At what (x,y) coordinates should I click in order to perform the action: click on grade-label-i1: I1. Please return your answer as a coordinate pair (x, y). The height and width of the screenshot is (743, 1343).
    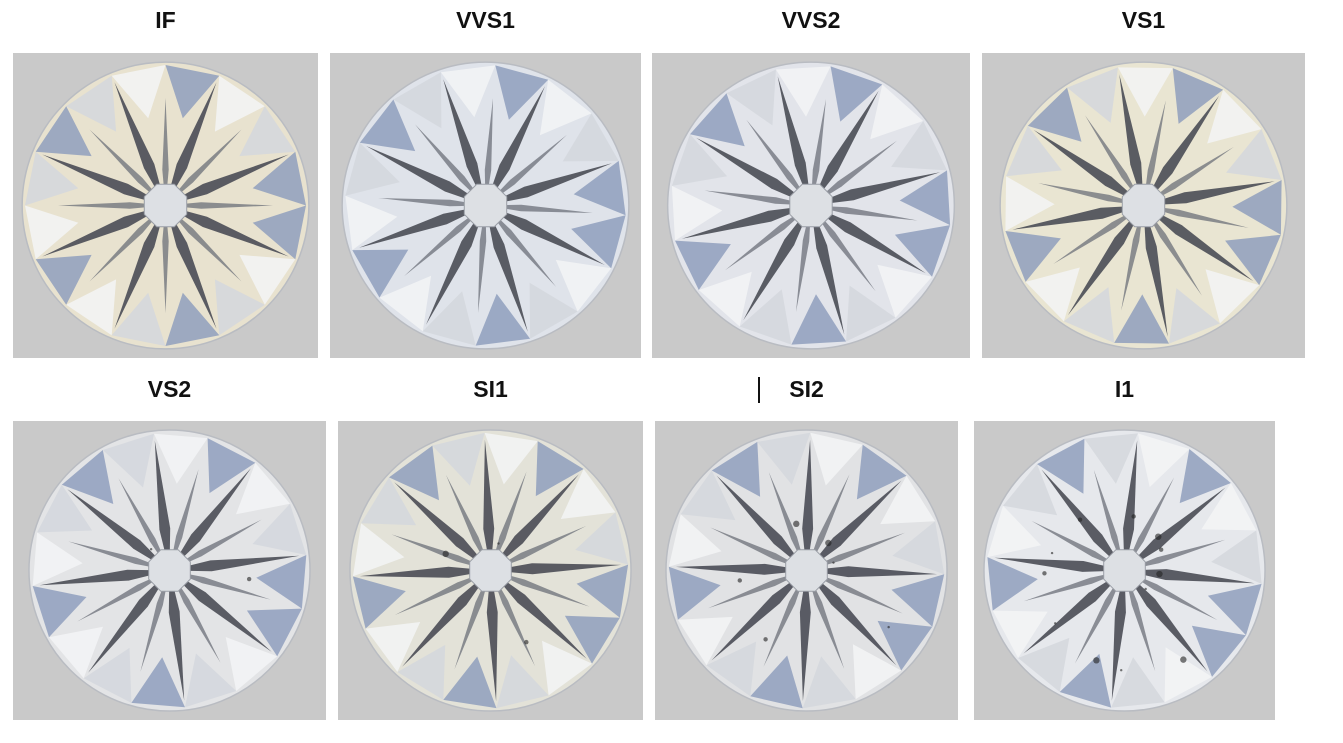
    Looking at the image, I should click on (1124, 389).